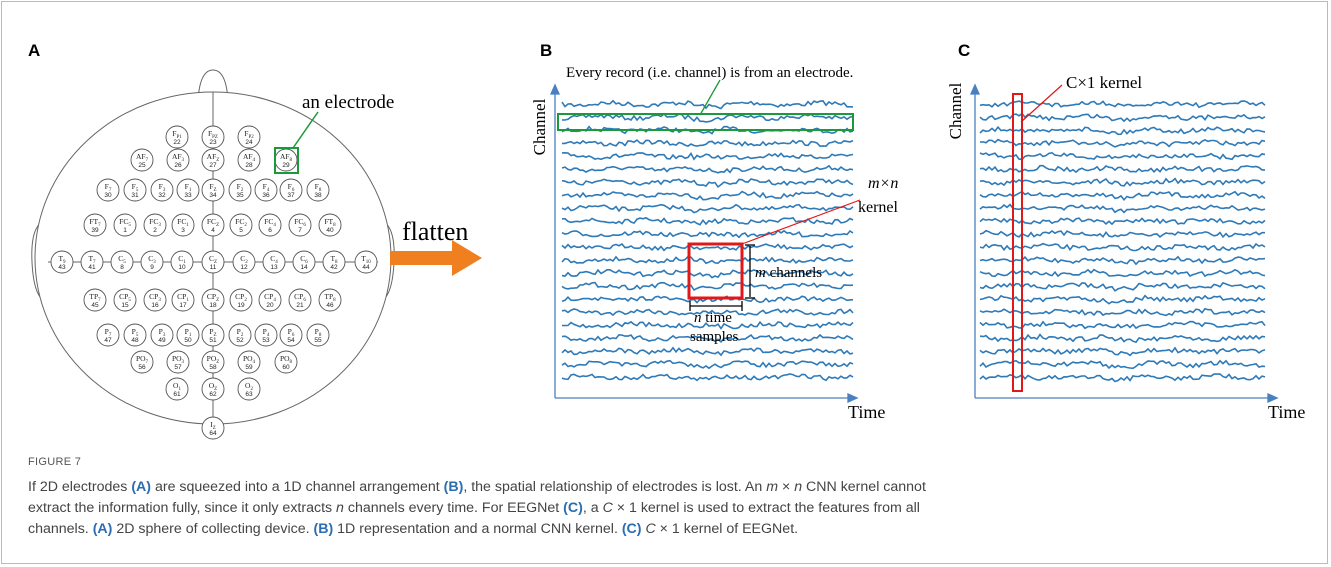  I want to click on electrode-sub: 8, so click(291, 160).